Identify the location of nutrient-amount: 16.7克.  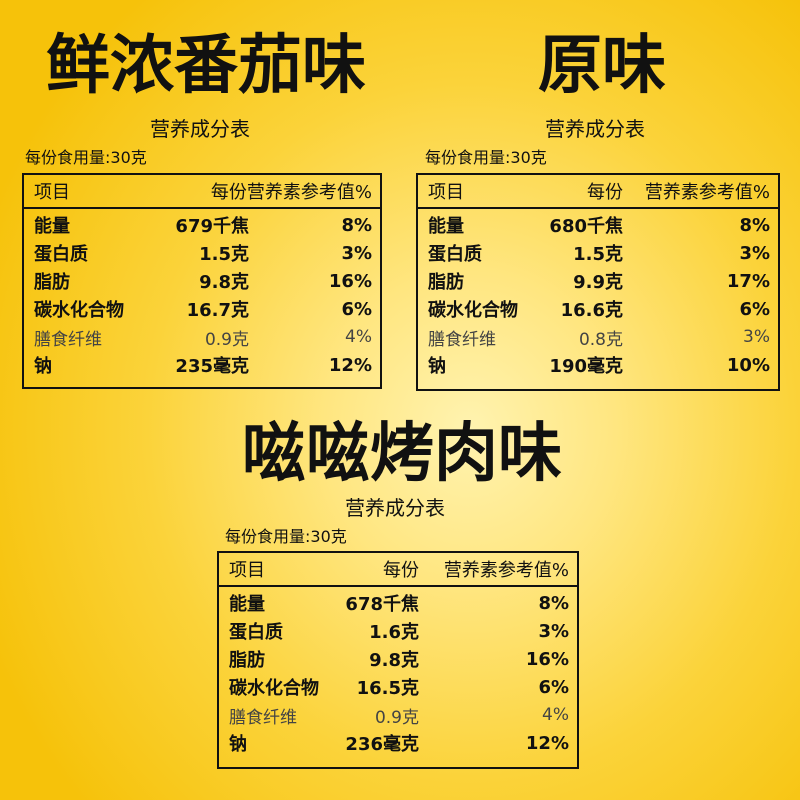
(217, 310).